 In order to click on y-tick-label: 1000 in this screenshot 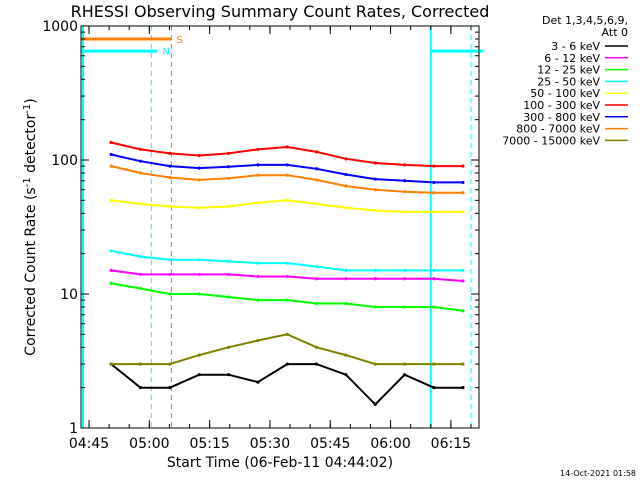, I will do `click(60, 27)`.